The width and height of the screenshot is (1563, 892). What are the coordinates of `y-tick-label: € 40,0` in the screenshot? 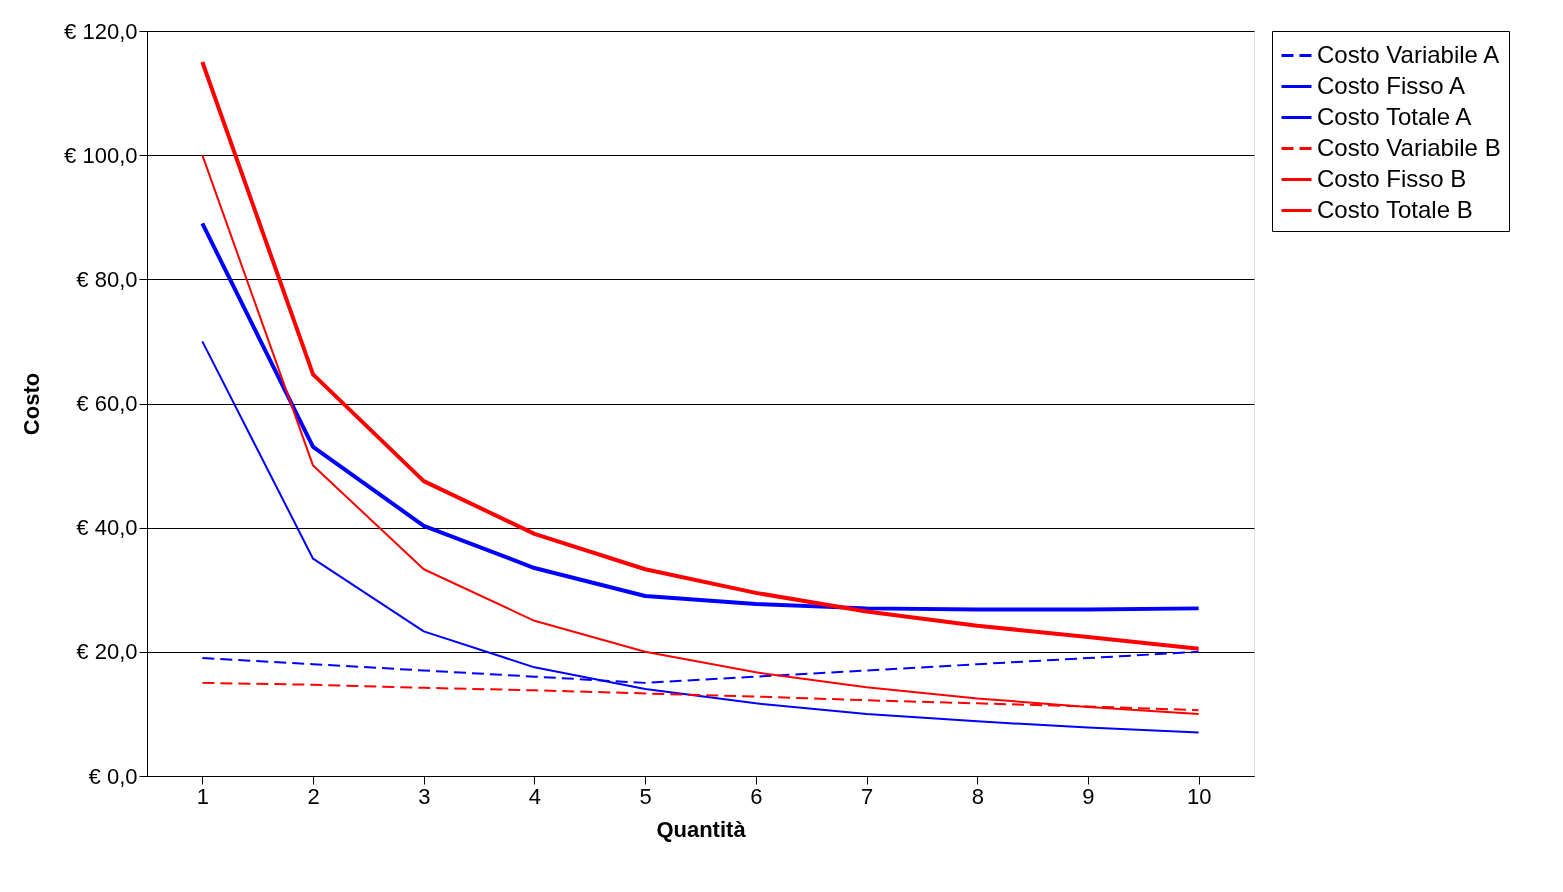 It's located at (107, 528).